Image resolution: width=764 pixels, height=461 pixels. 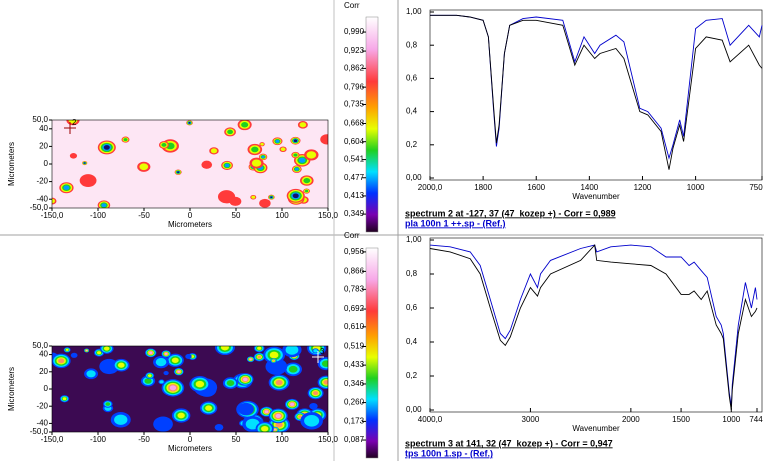 I want to click on colorbar-tick-label: 0,260, so click(x=354, y=402).